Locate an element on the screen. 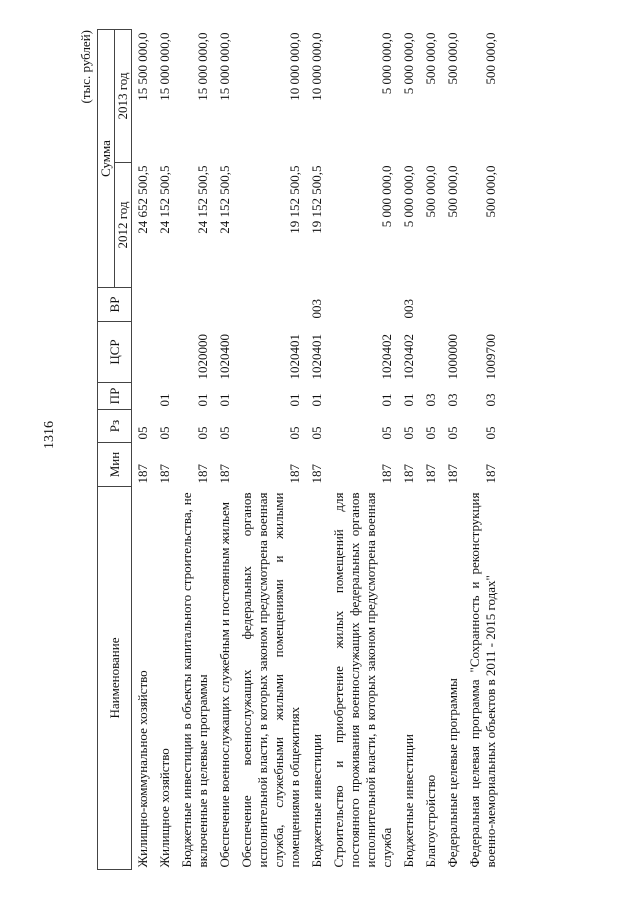  units-label: (тыс. рублей) is located at coordinates (85, 67).